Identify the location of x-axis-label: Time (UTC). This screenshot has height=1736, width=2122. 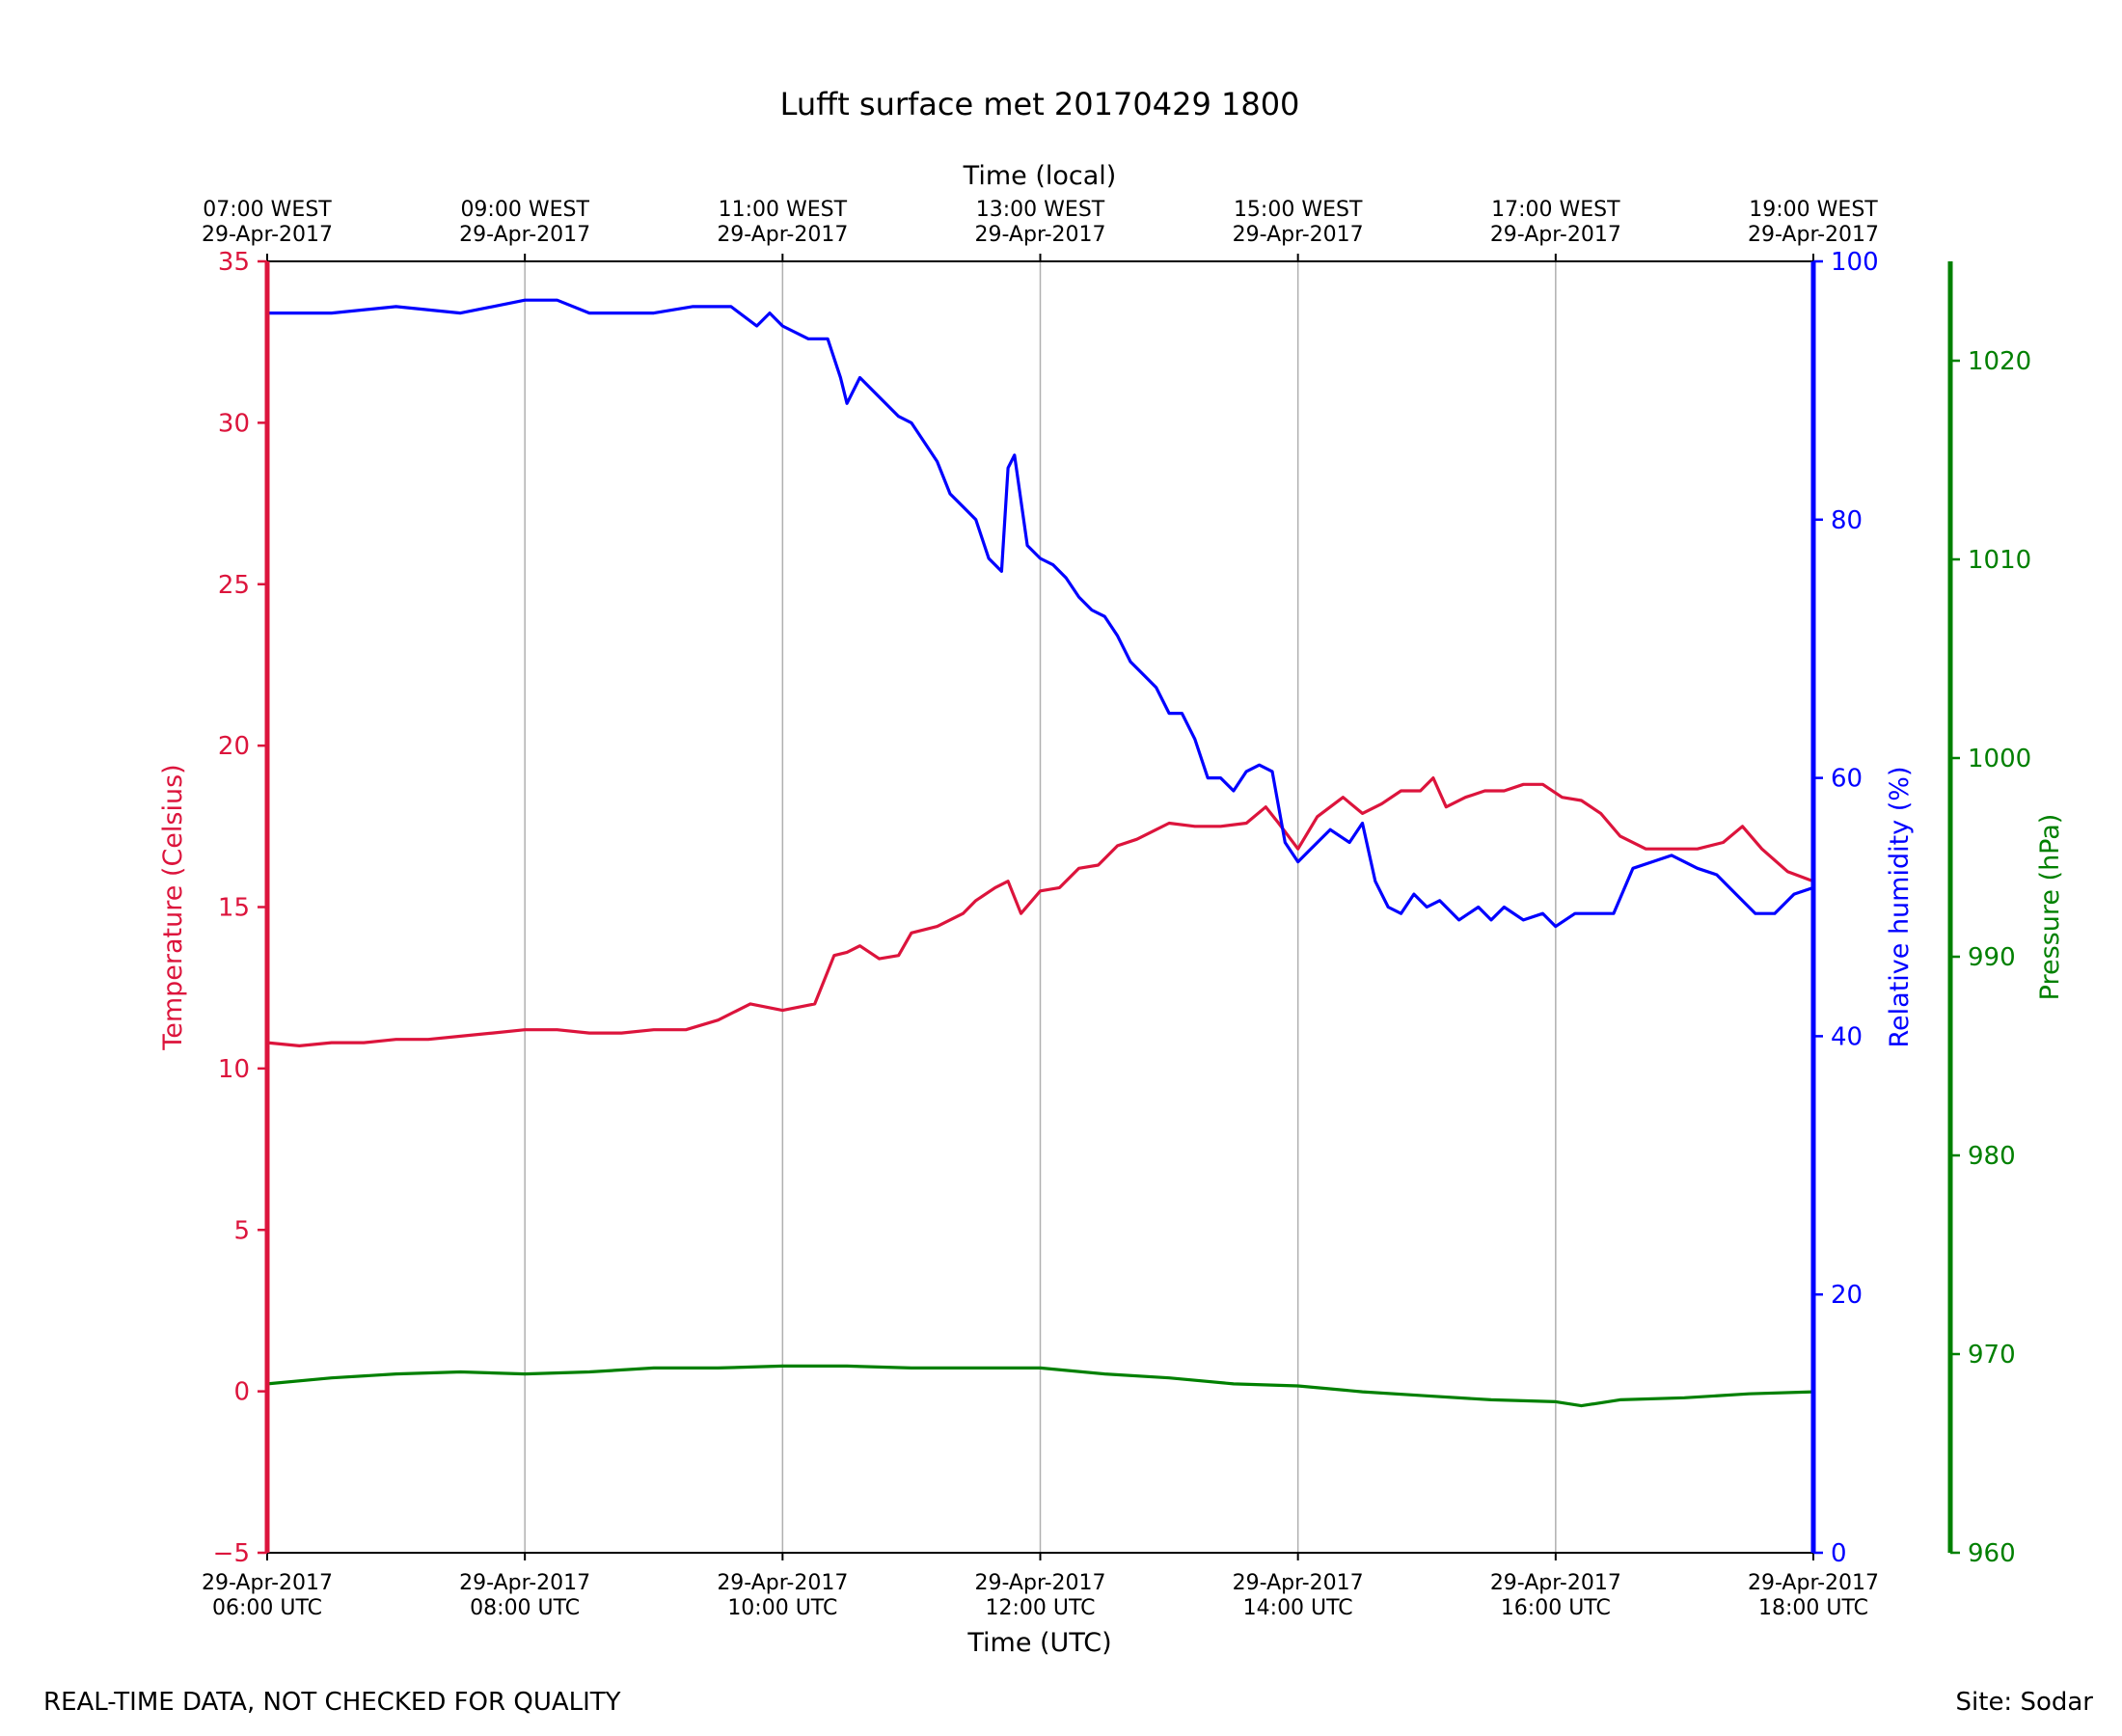
(1038, 1643).